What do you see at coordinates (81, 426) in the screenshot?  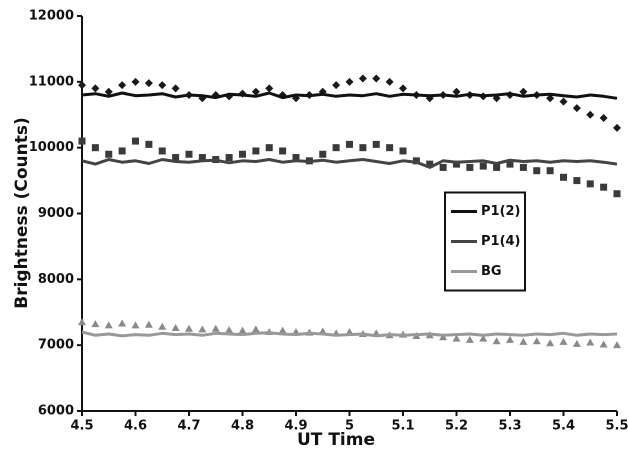 I see `x-tick-label: 4.5` at bounding box center [81, 426].